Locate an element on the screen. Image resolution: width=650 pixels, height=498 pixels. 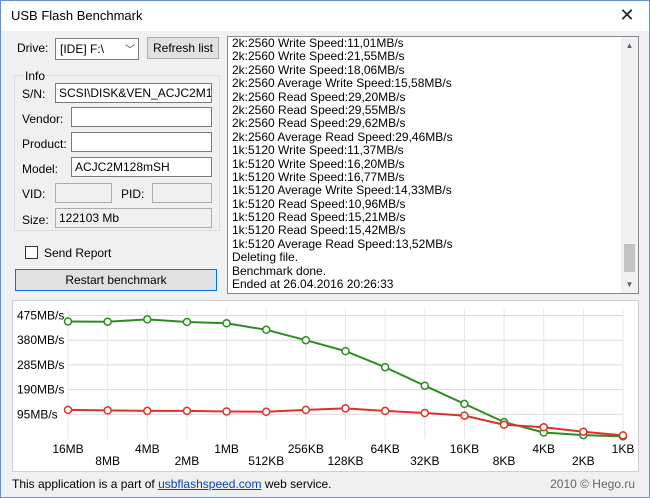
y-tick-label: 190MB/s is located at coordinates (40, 390).